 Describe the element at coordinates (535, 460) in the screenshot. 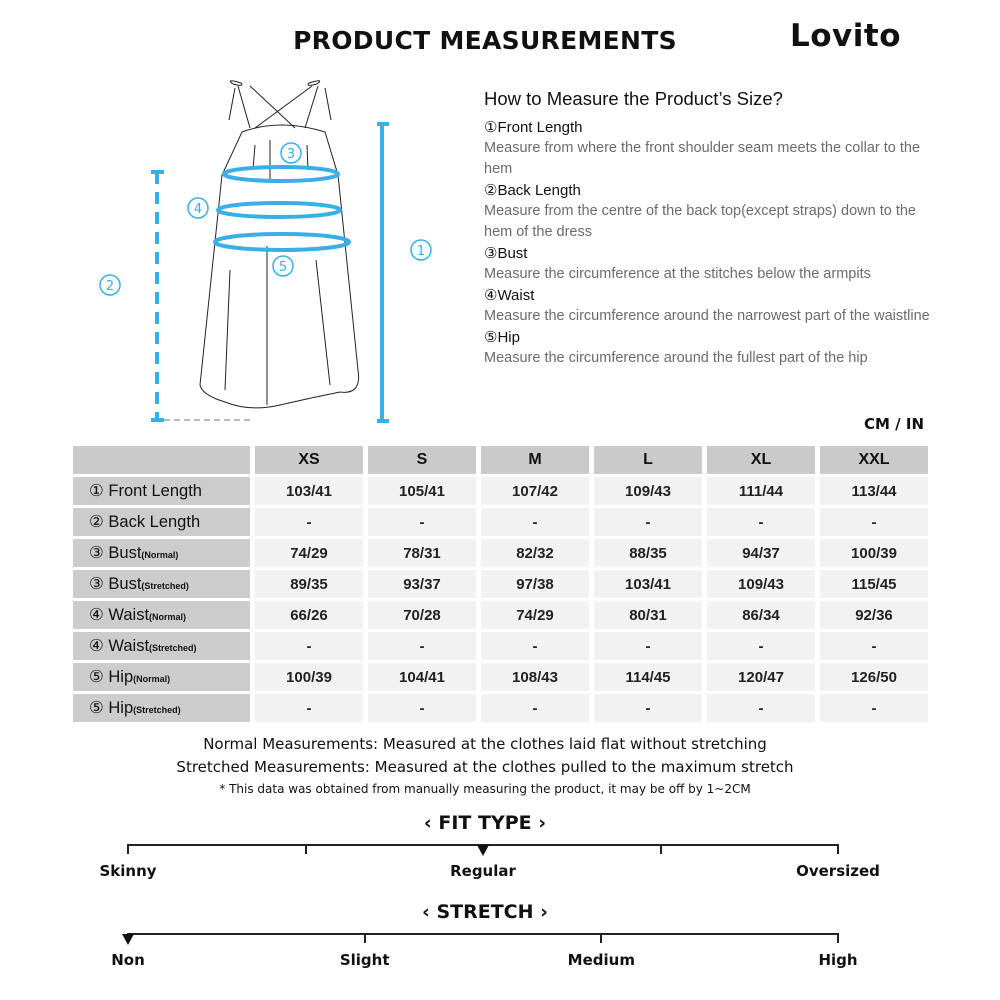

I see `size-header: M` at that location.